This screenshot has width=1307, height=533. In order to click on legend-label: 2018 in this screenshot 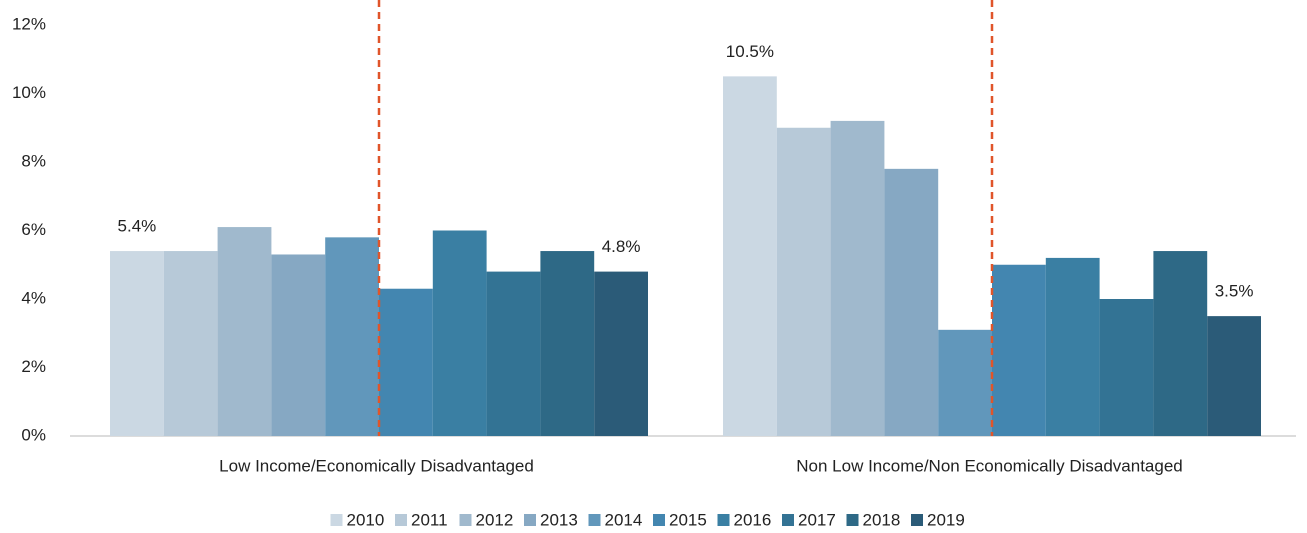, I will do `click(882, 519)`.